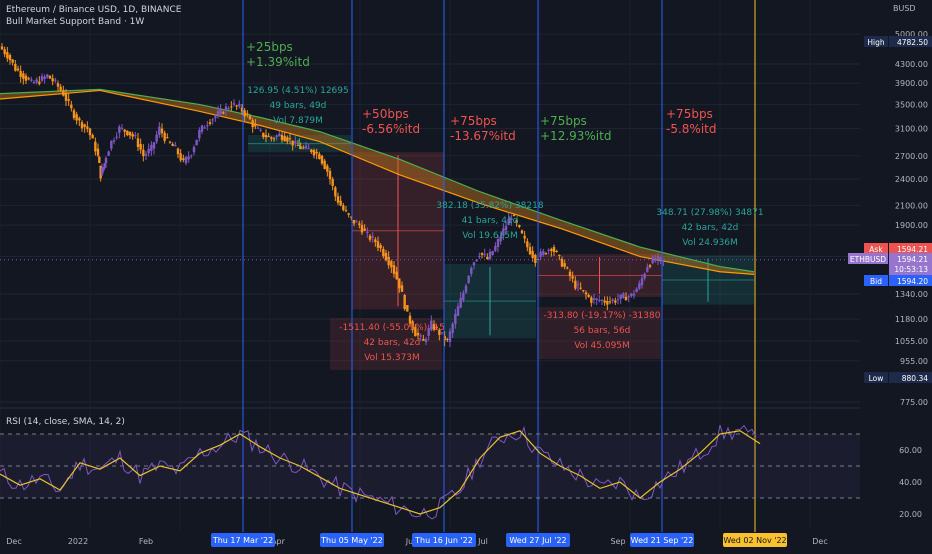 Image resolution: width=932 pixels, height=554 pixels. I want to click on price-tick: 4300.00, so click(911, 64).